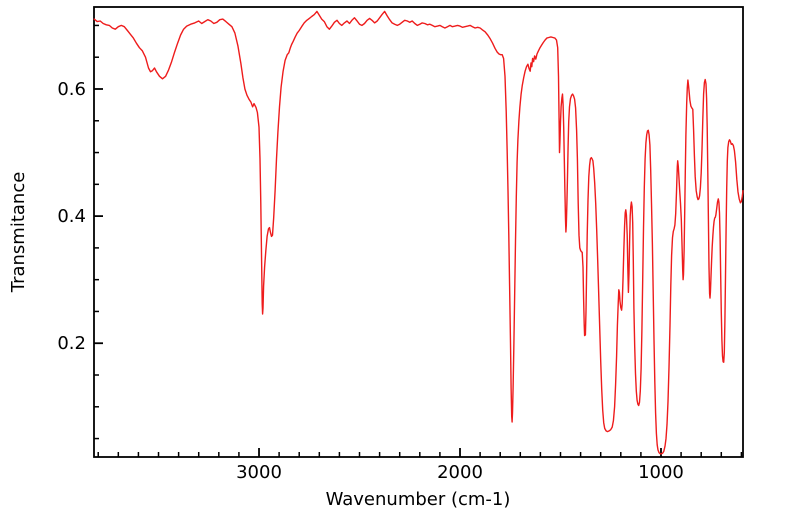 This screenshot has height=516, width=799. Describe the element at coordinates (418, 499) in the screenshot. I see `x-axis-title: Wavenumber (cm-1)` at that location.